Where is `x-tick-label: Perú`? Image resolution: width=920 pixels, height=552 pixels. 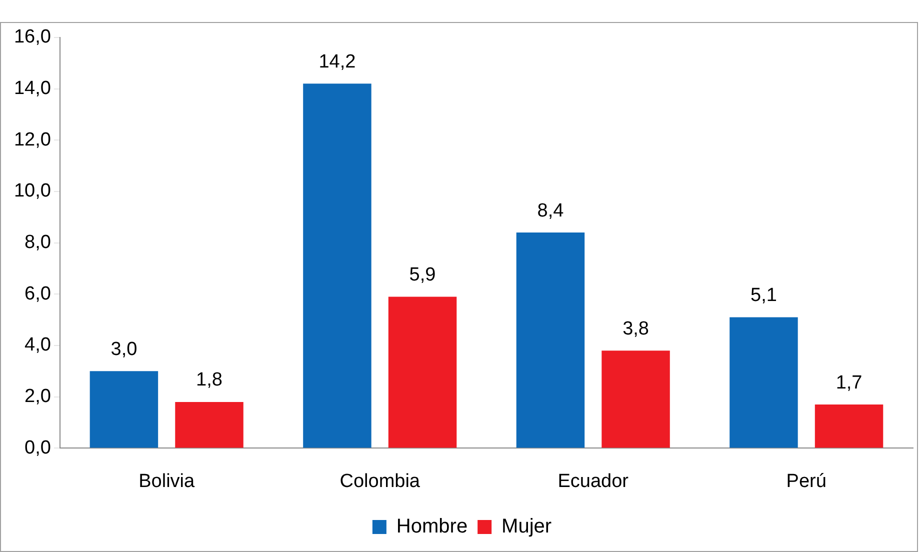
x-tick-label: Perú is located at coordinates (806, 481).